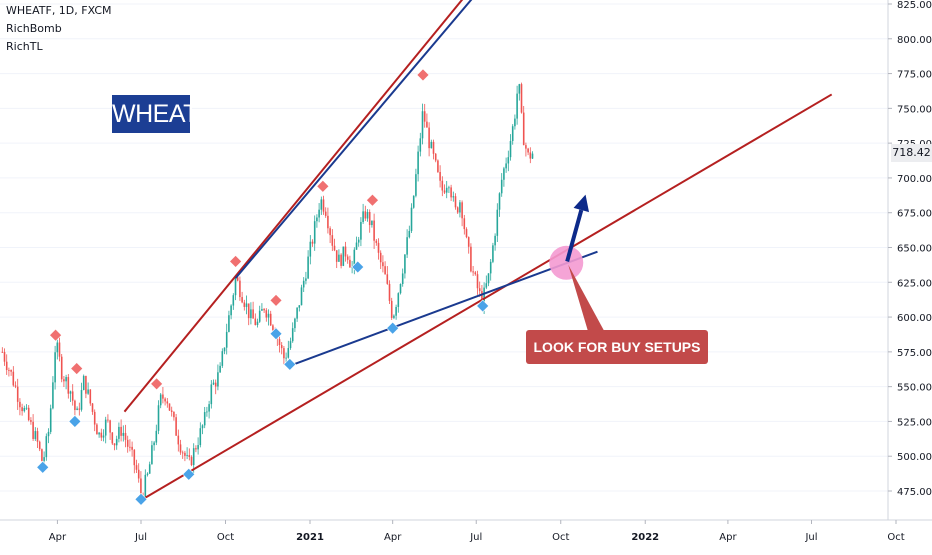 This screenshot has width=932, height=555. What do you see at coordinates (59, 10) in the screenshot?
I see `symbol-line: WHEATF, 1D, FXCM` at bounding box center [59, 10].